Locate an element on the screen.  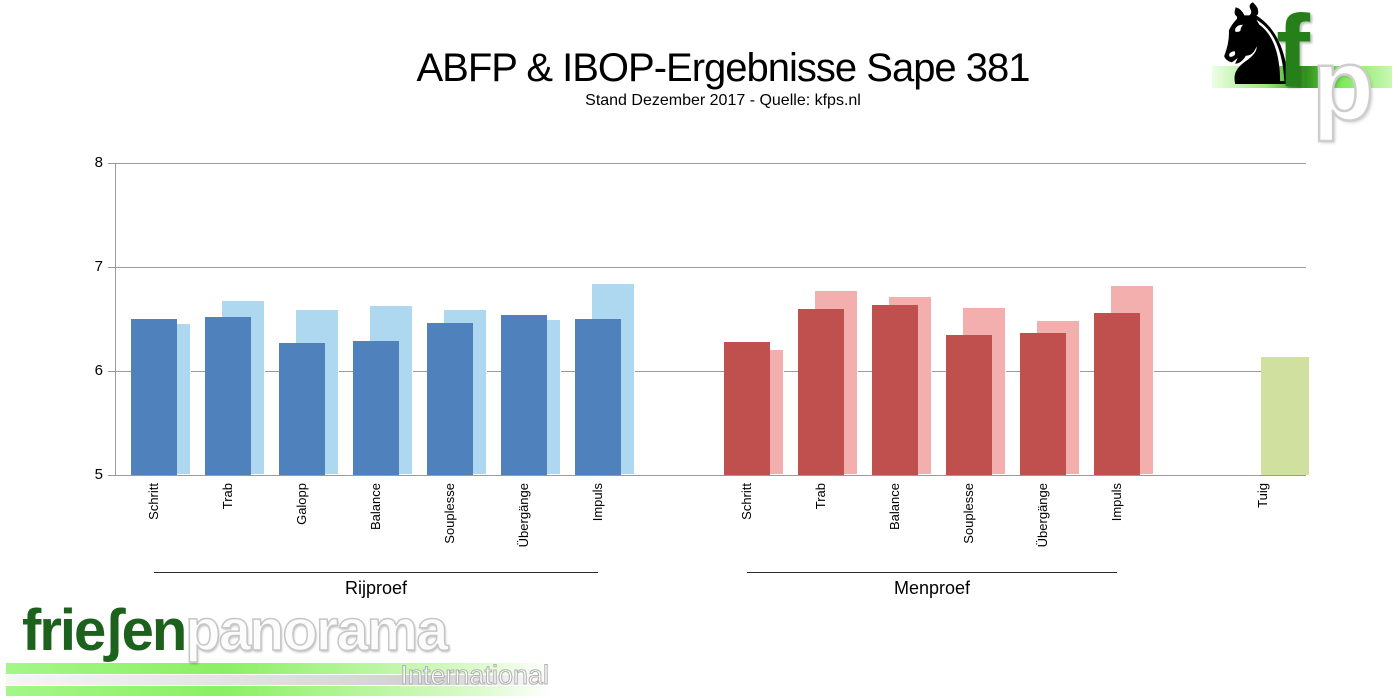
logo-wordmark-text: frieʃenpanorama is located at coordinates (235, 631).